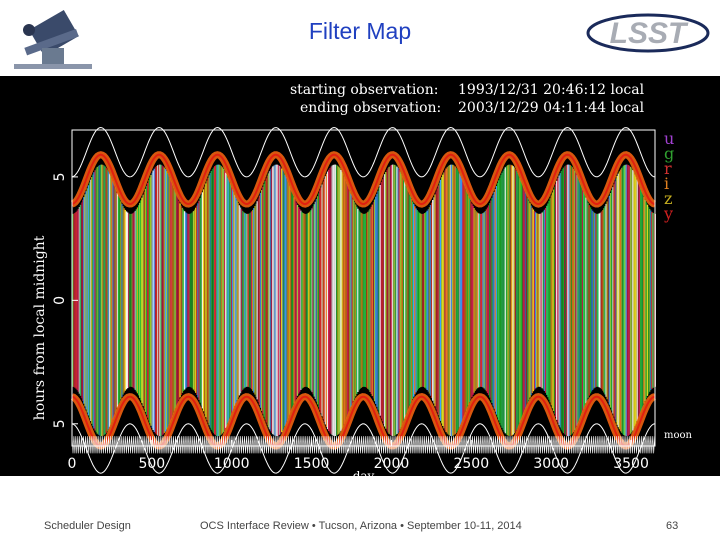  Describe the element at coordinates (551, 464) in the screenshot. I see `x-tick-label: 3000` at that location.